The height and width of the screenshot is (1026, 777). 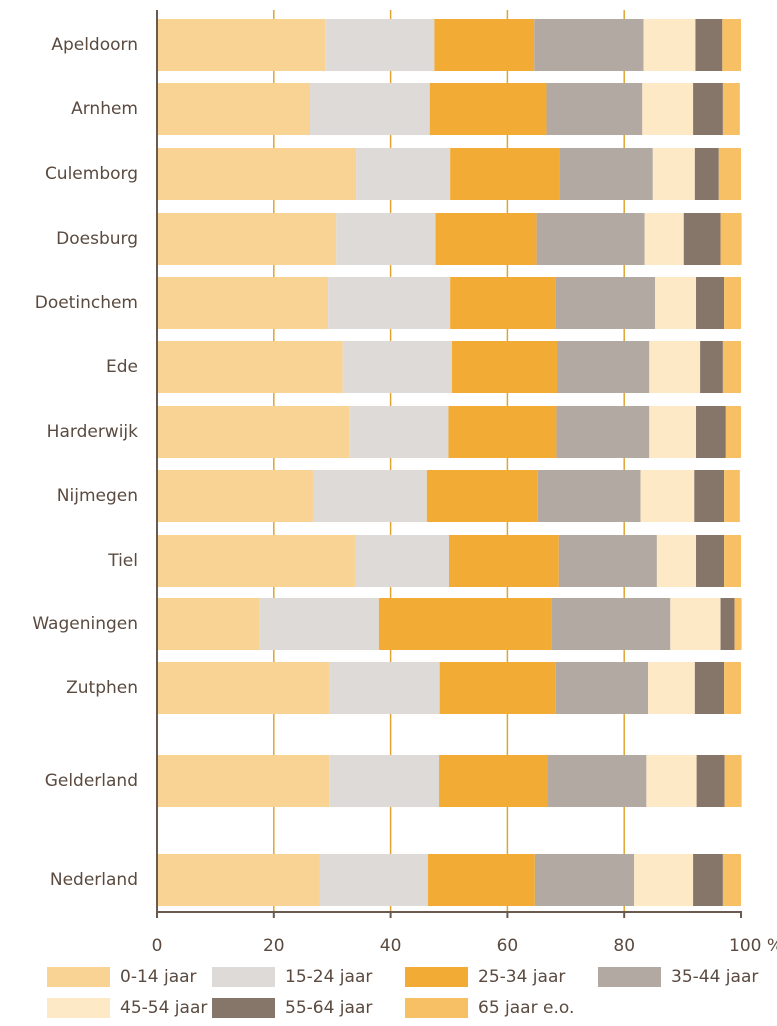 What do you see at coordinates (94, 45) in the screenshot?
I see `y-tick-label: Apeldoorn` at bounding box center [94, 45].